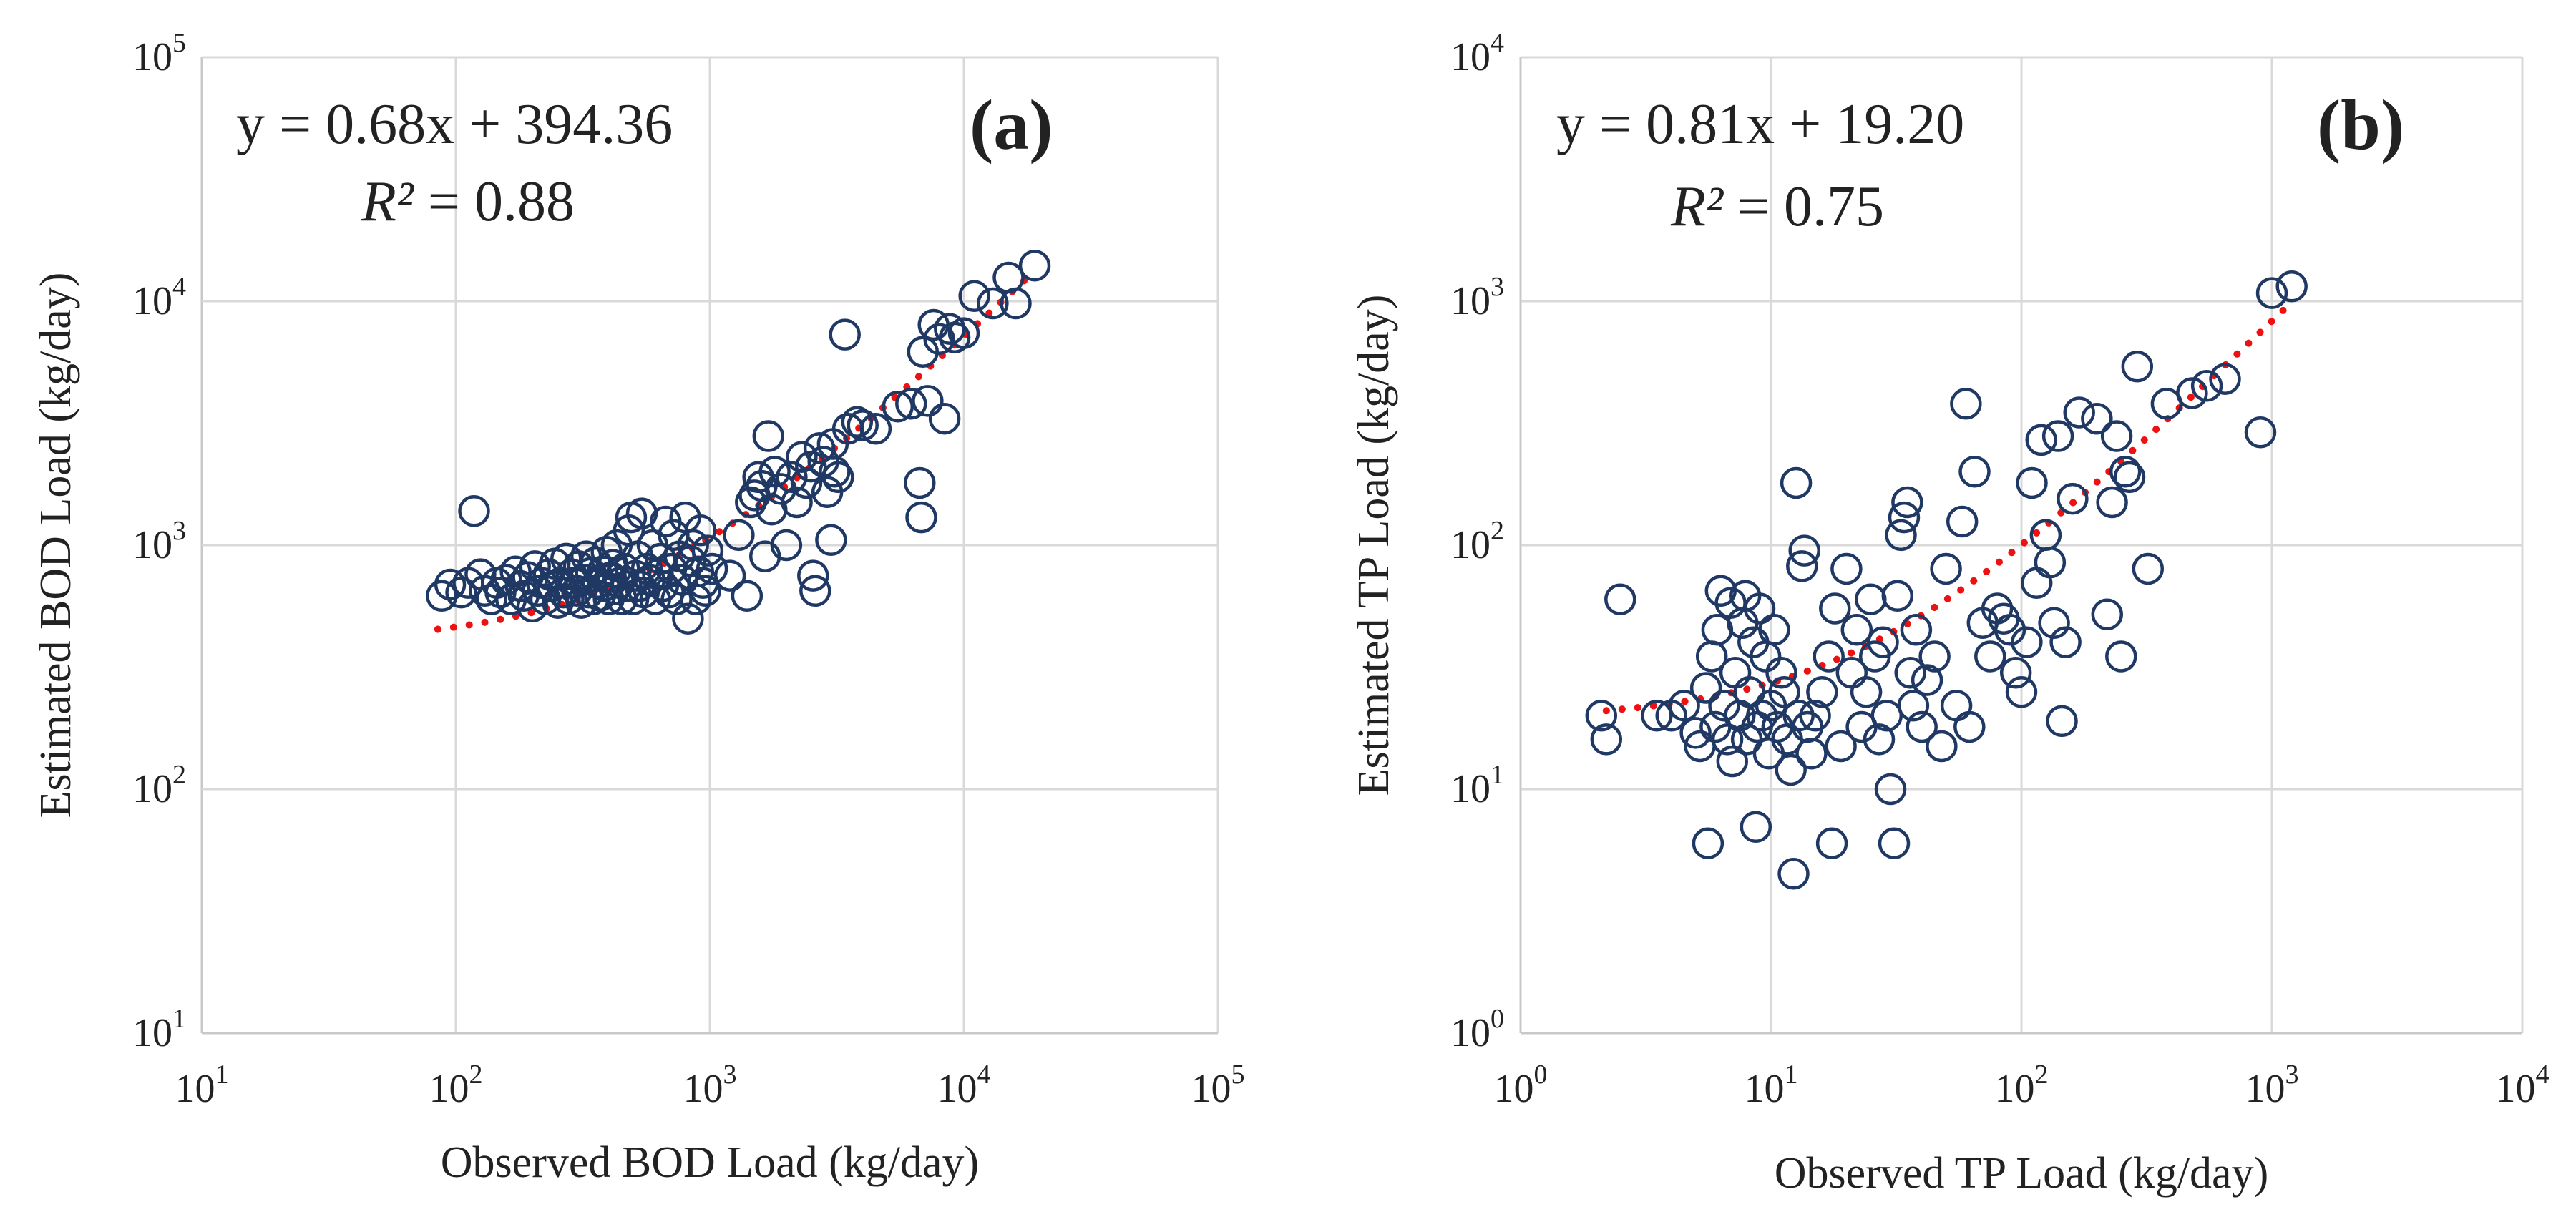 This screenshot has width=2576, height=1222. Describe the element at coordinates (1760, 124) in the screenshot. I see `panel-b-equation: y = 0.81x + 19.20` at that location.